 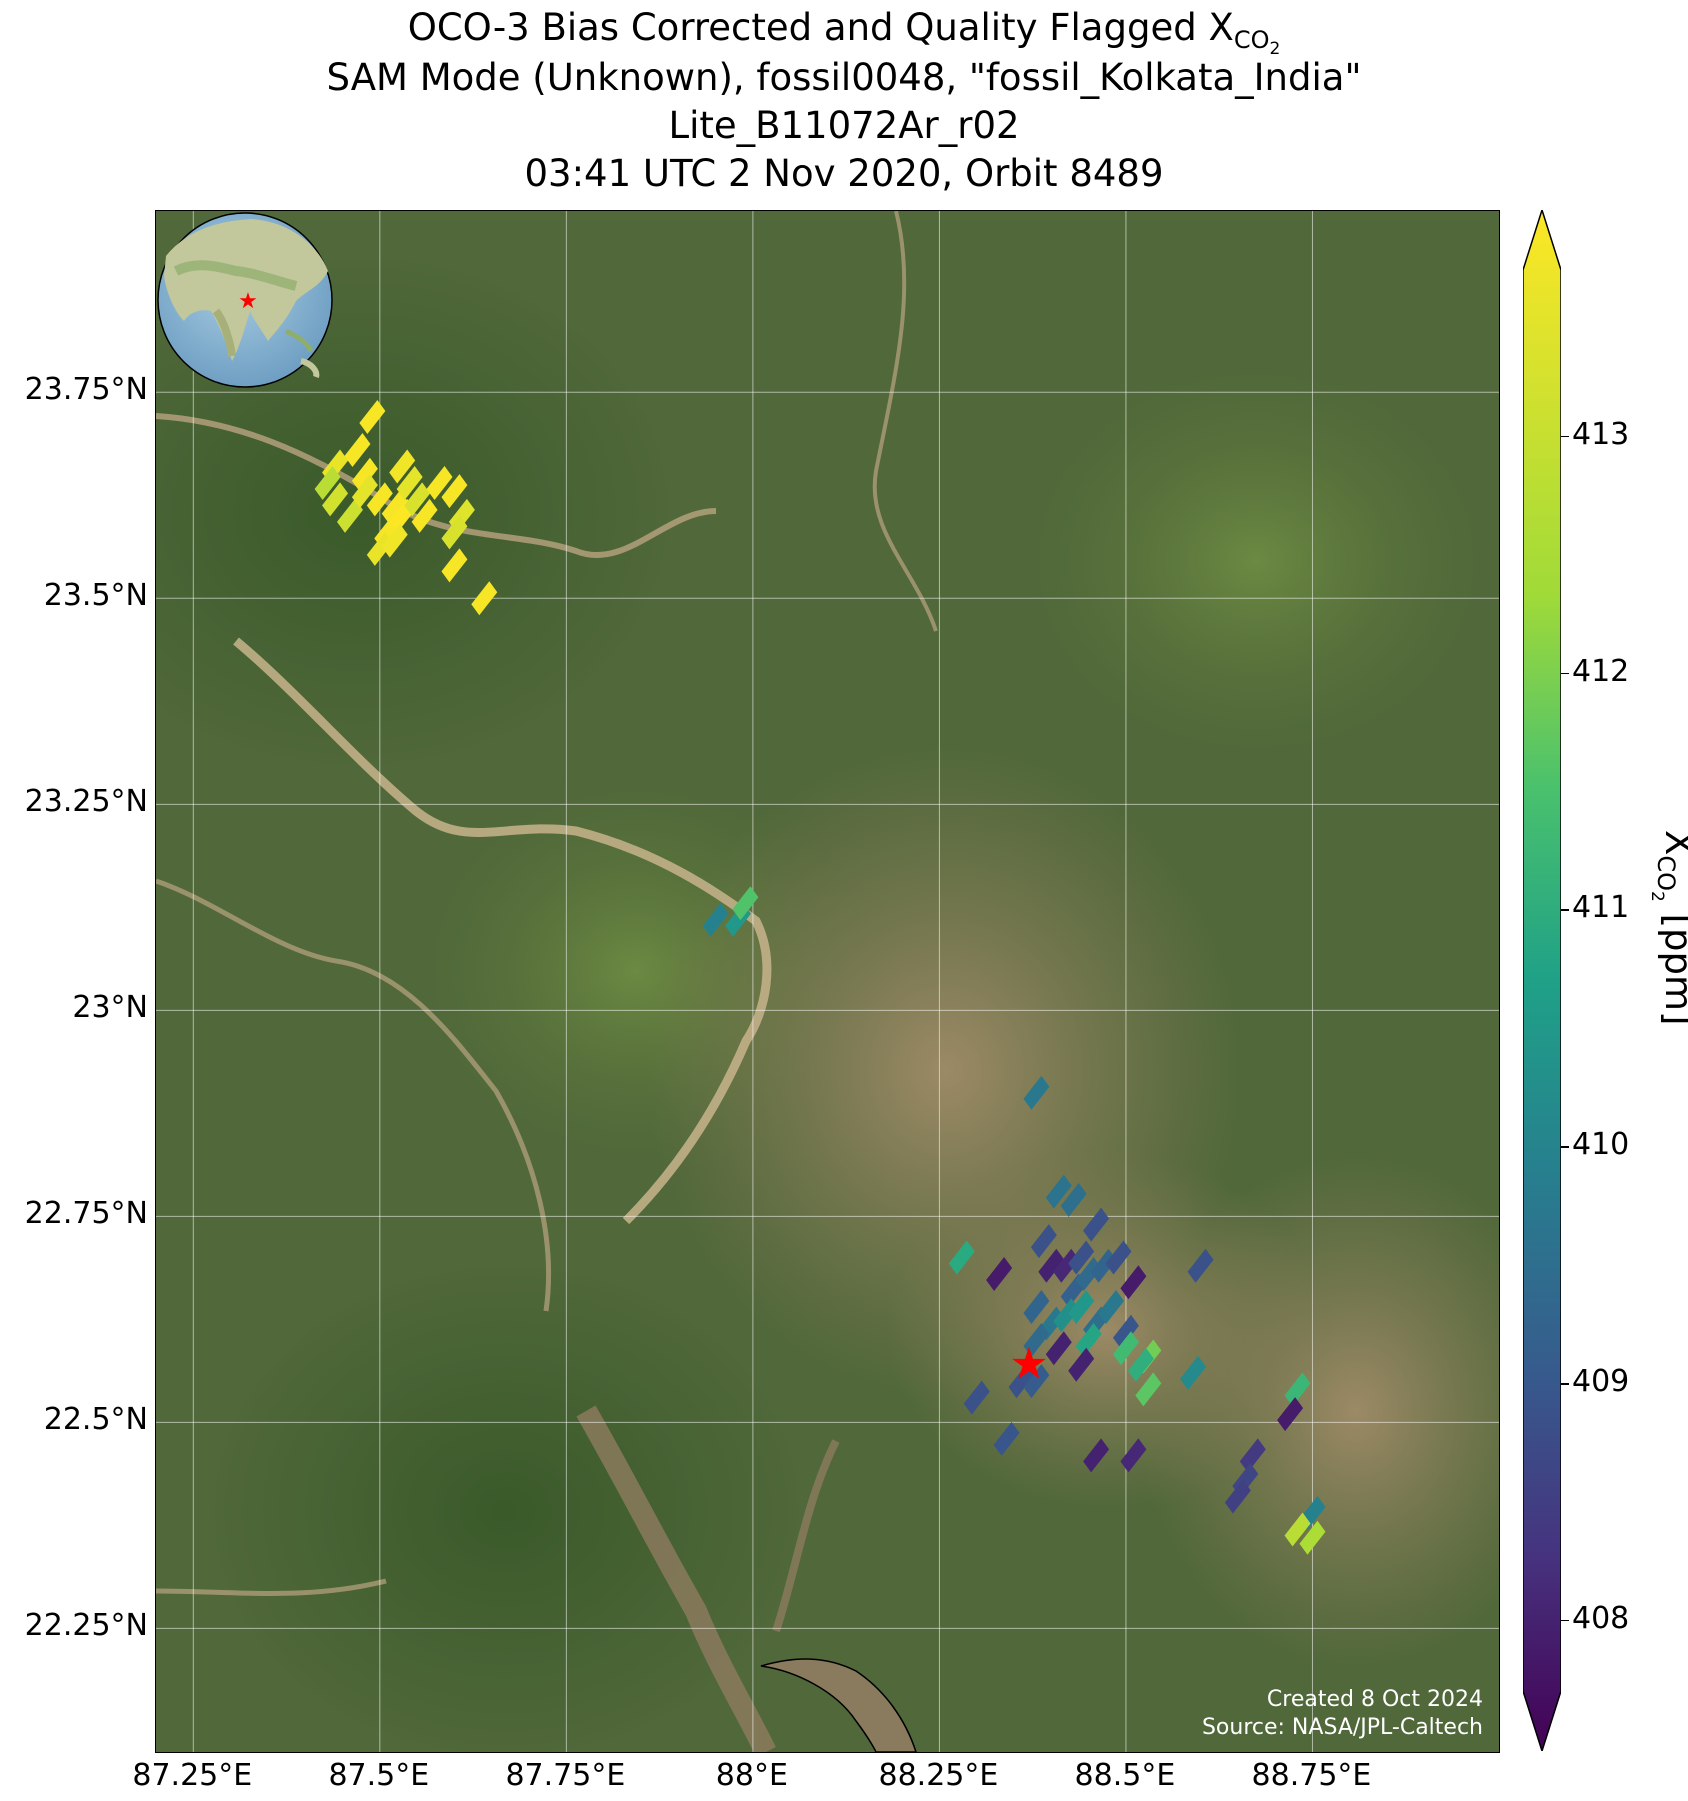 I want to click on y-tick-label: 22.75°N, so click(x=86, y=1214).